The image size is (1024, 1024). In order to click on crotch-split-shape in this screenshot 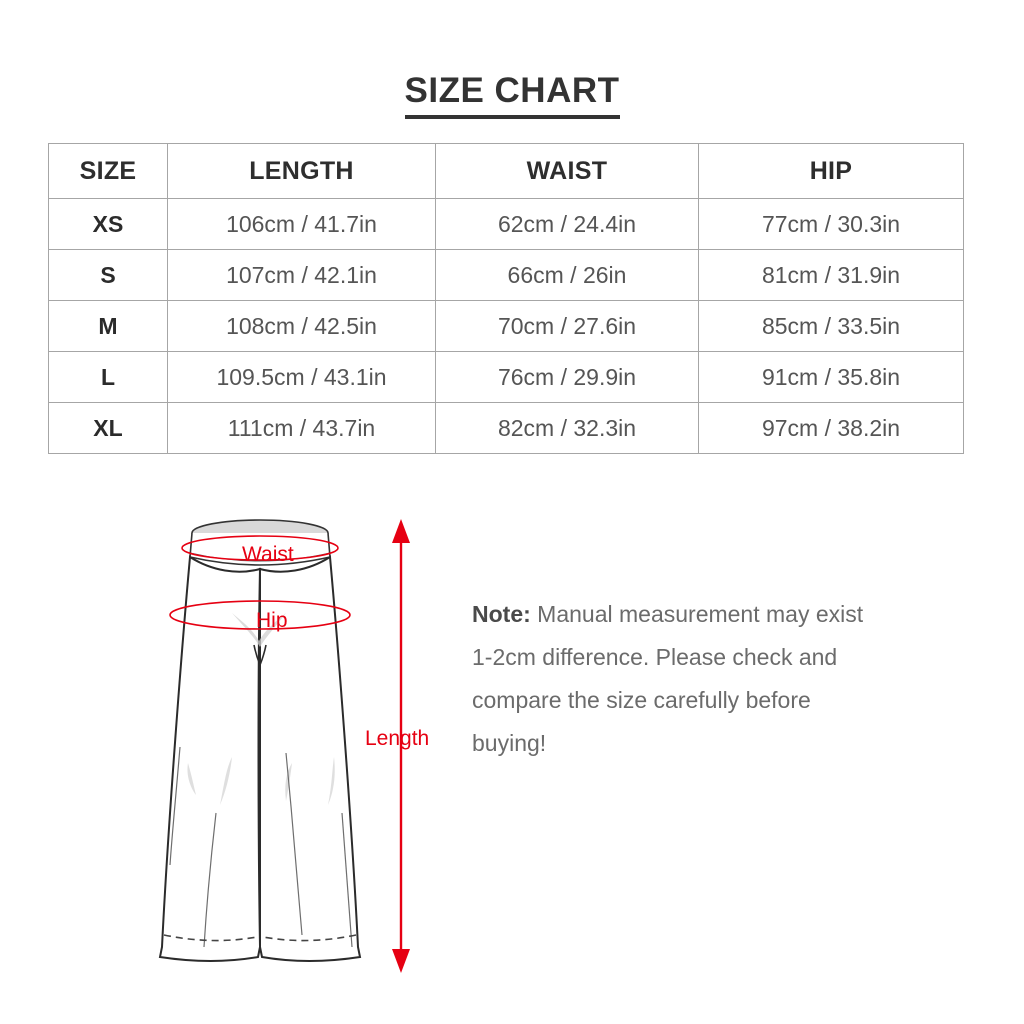, I will do `click(260, 656)`.